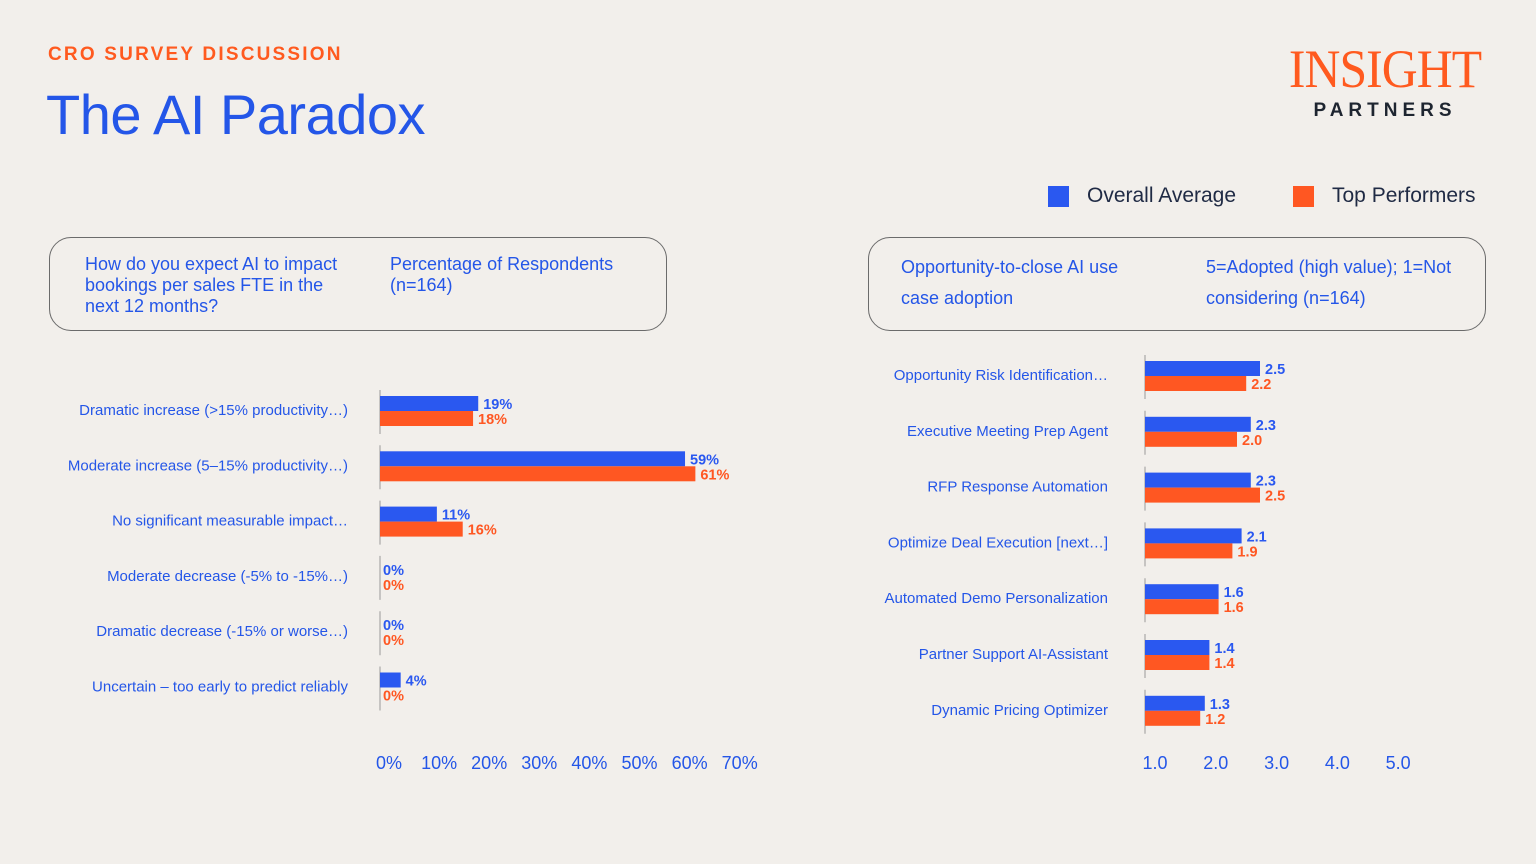 Image resolution: width=1536 pixels, height=864 pixels. I want to click on x-tick-label: 30%, so click(539, 763).